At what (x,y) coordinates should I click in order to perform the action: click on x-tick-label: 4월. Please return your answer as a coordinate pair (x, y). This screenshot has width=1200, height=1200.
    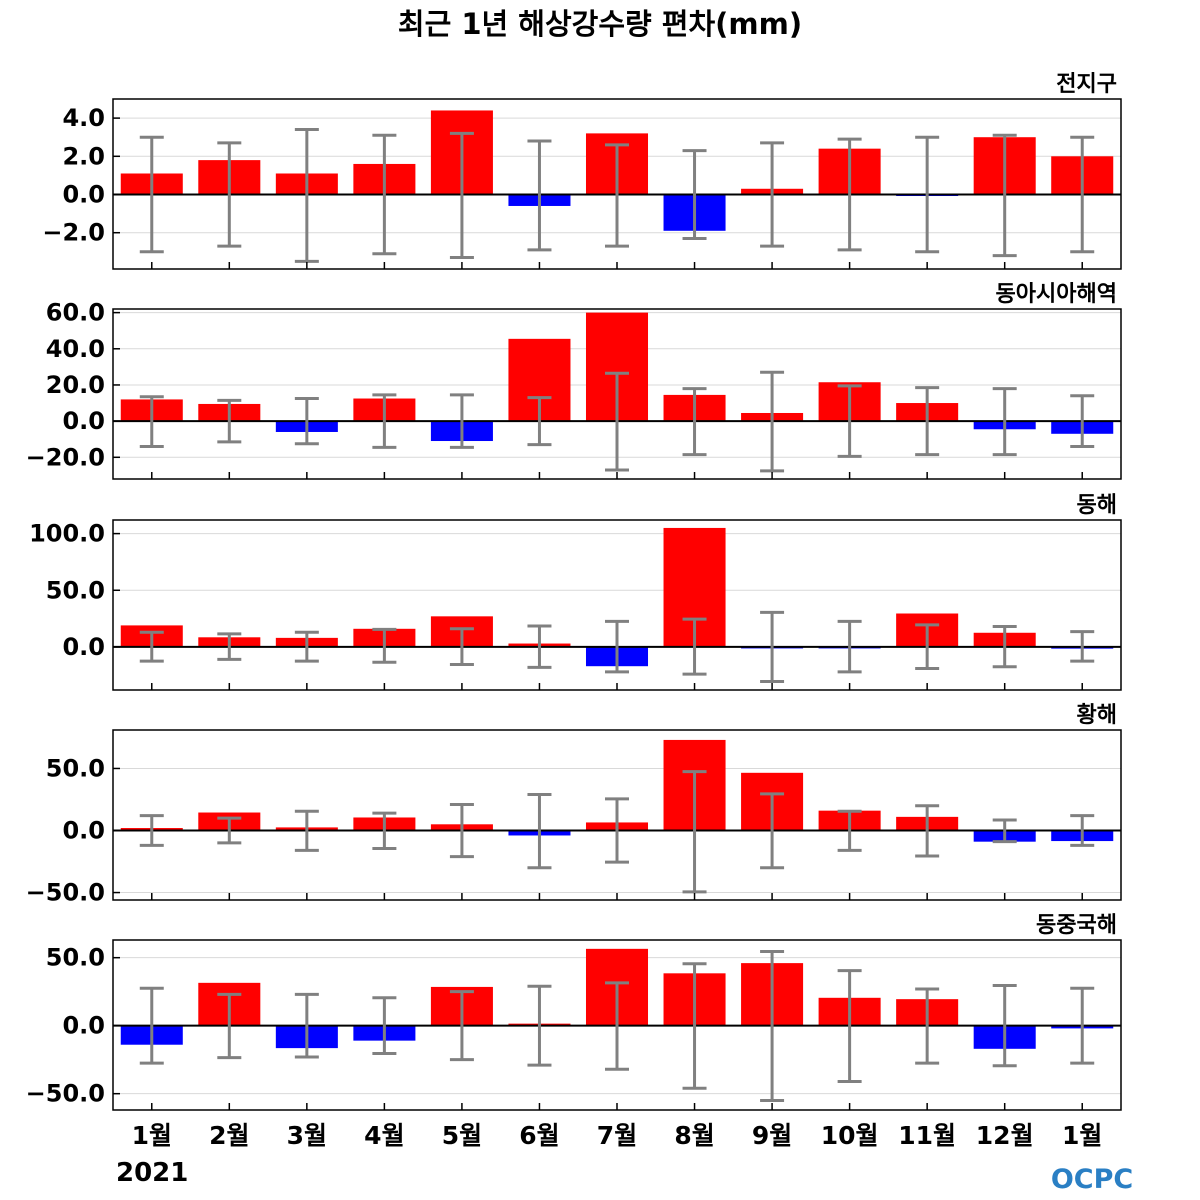
    Looking at the image, I should click on (384, 1135).